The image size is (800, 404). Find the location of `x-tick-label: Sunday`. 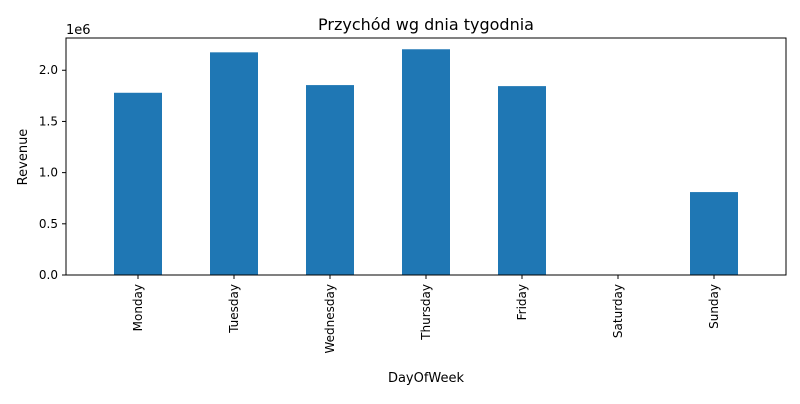

x-tick-label: Sunday is located at coordinates (714, 306).